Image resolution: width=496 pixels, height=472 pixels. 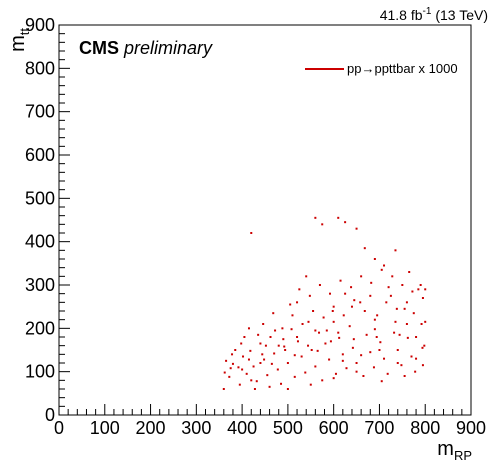 What do you see at coordinates (40, 198) in the screenshot?
I see `y-tick-label: 500` at bounding box center [40, 198].